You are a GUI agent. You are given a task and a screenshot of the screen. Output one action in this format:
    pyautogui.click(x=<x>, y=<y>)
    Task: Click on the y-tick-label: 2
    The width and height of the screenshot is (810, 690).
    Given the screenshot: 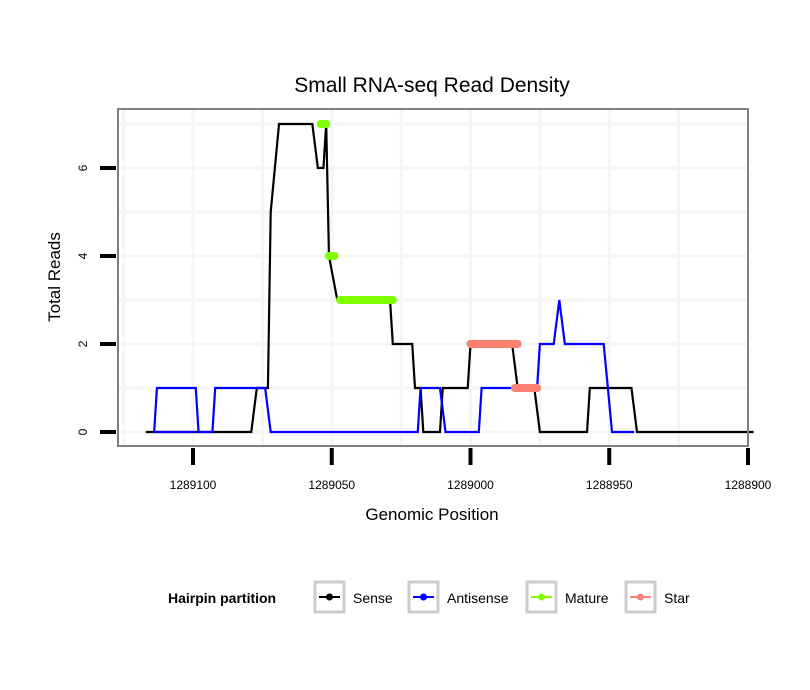 What is the action you would take?
    pyautogui.click(x=83, y=343)
    